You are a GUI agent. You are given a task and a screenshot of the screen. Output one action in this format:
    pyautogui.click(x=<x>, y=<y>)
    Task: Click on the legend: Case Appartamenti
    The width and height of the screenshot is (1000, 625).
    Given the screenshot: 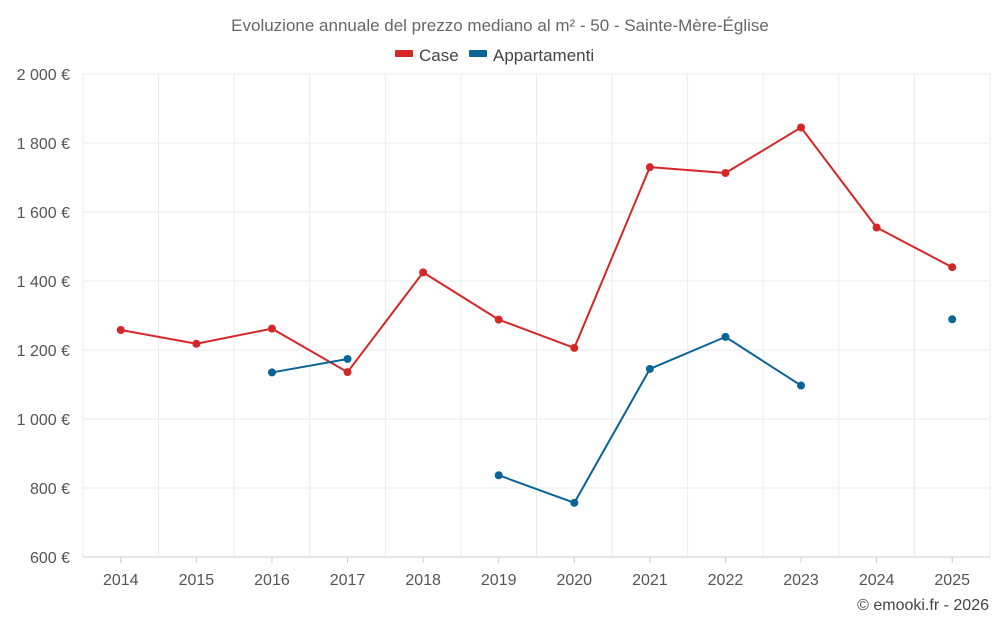 What is the action you would take?
    pyautogui.click(x=494, y=55)
    